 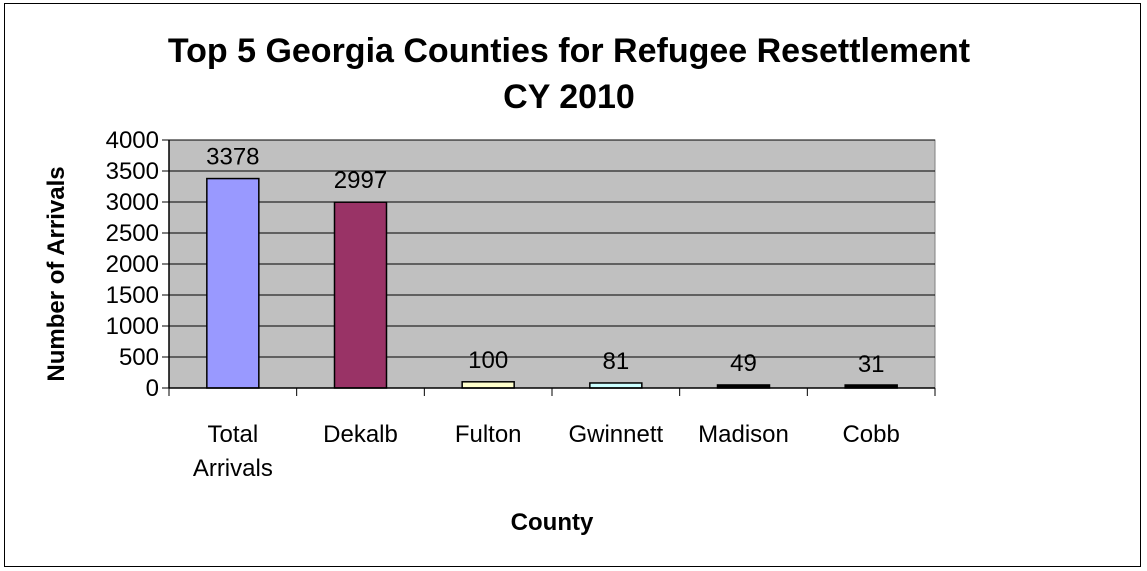 What do you see at coordinates (360, 434) in the screenshot?
I see `x-tick-label: Dekalb` at bounding box center [360, 434].